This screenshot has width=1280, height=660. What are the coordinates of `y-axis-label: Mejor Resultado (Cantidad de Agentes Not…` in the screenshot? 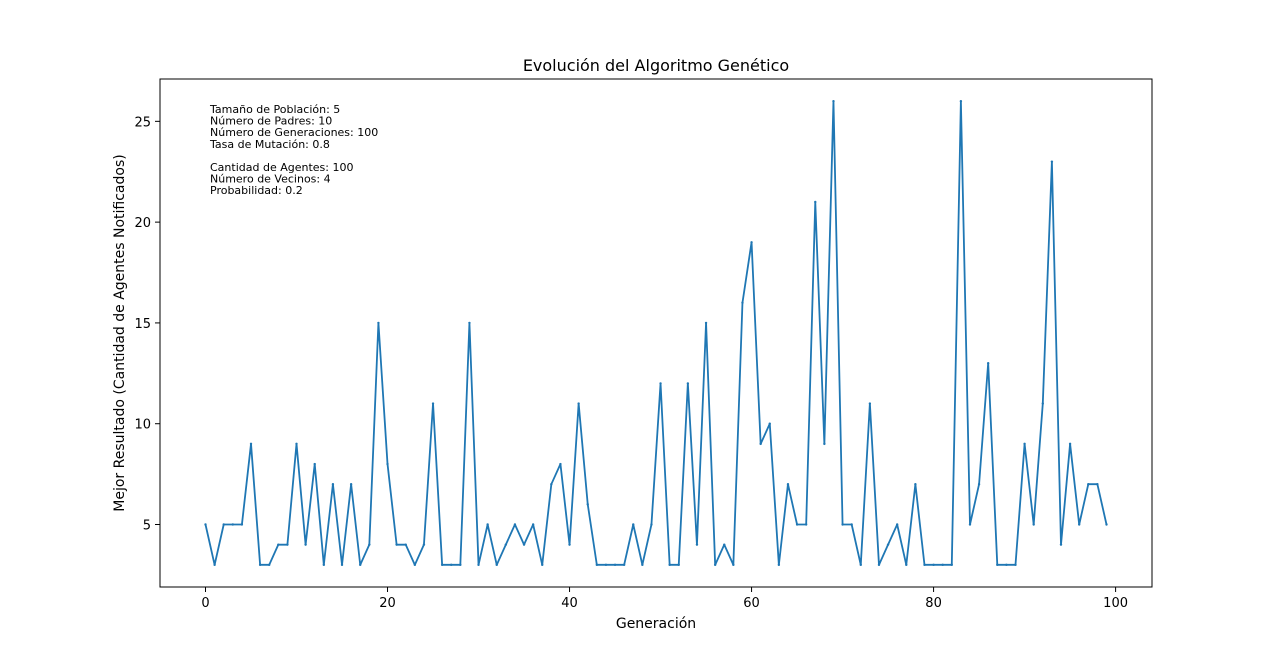 It's located at (120, 332).